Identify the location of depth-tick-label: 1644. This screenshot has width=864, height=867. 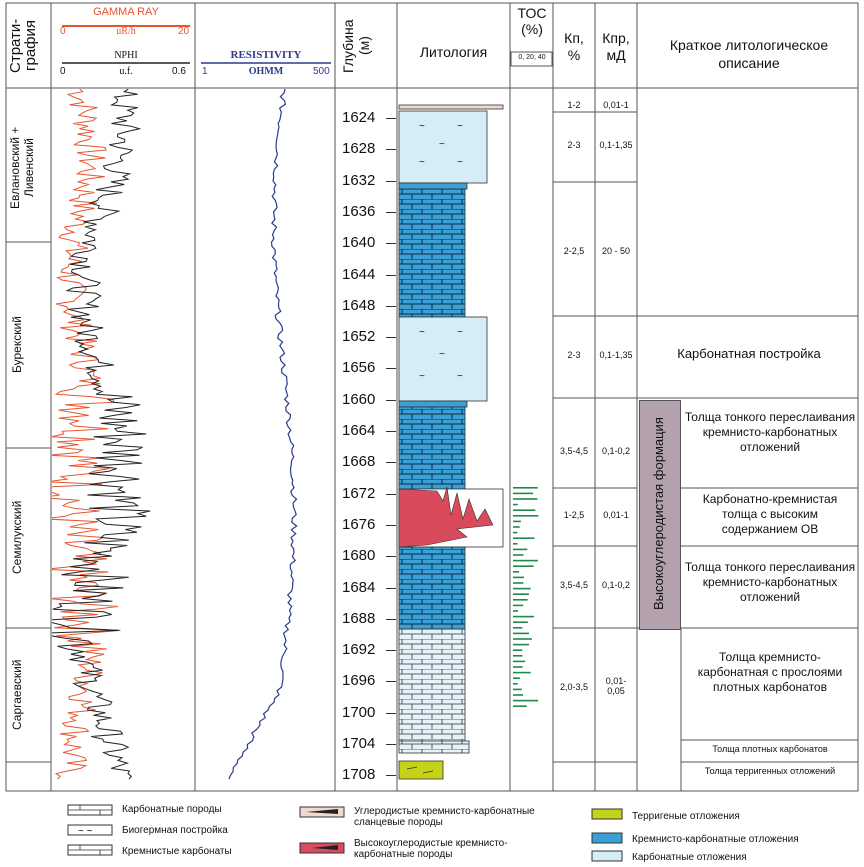
(359, 274).